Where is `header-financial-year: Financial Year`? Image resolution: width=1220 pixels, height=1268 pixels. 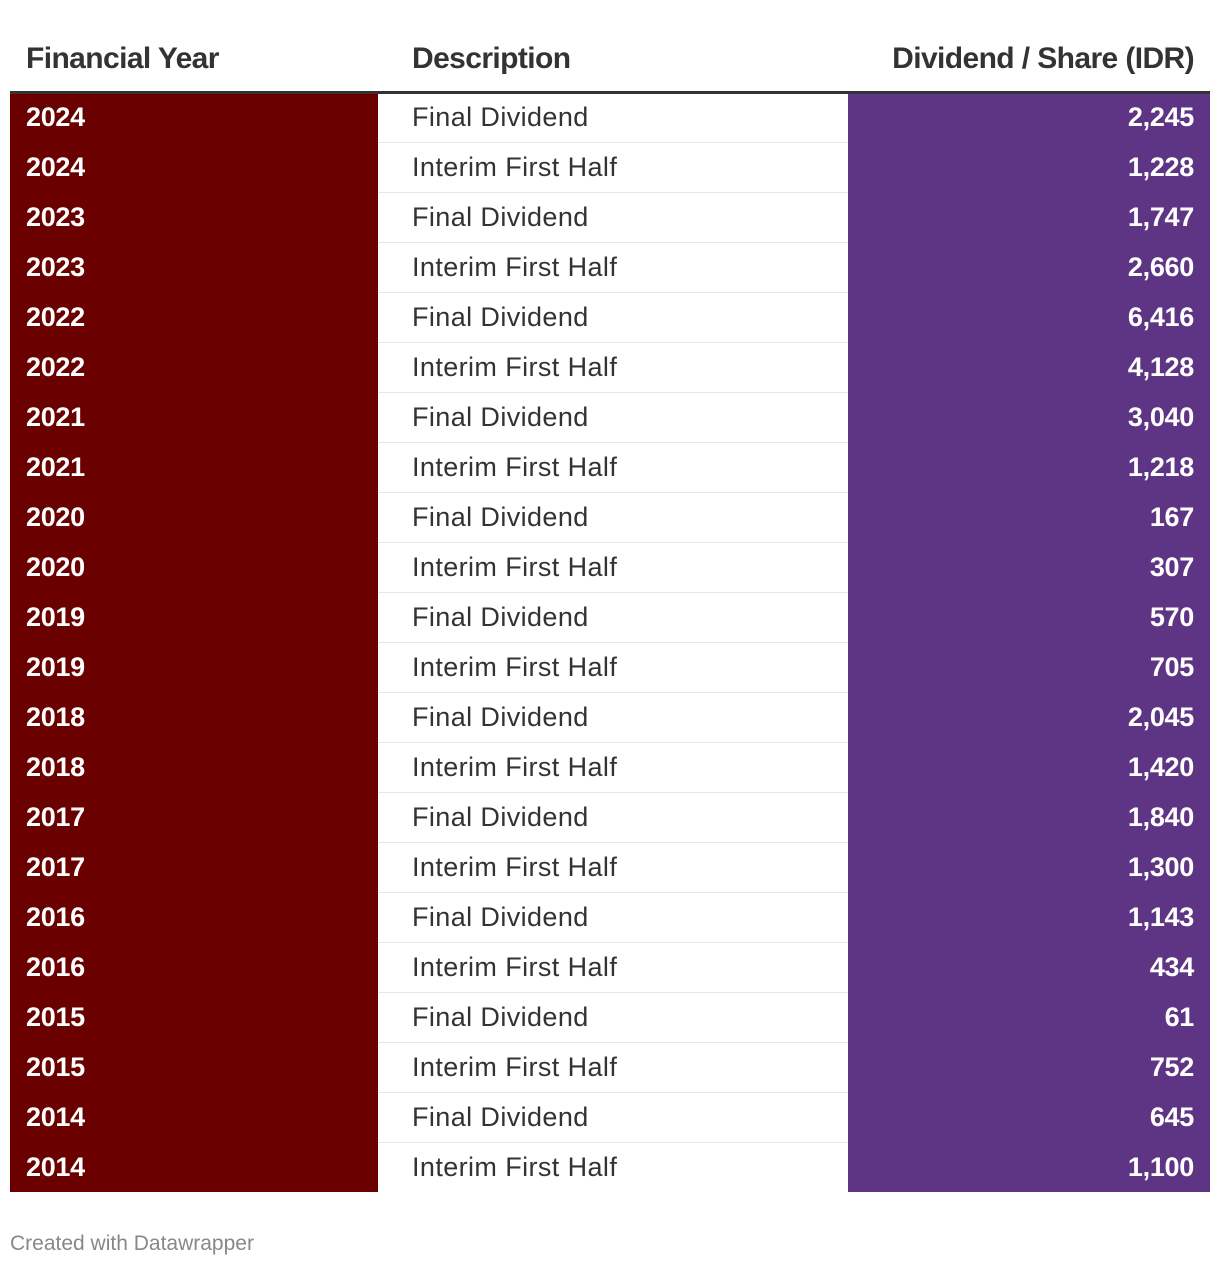
header-financial-year: Financial Year is located at coordinates (194, 61).